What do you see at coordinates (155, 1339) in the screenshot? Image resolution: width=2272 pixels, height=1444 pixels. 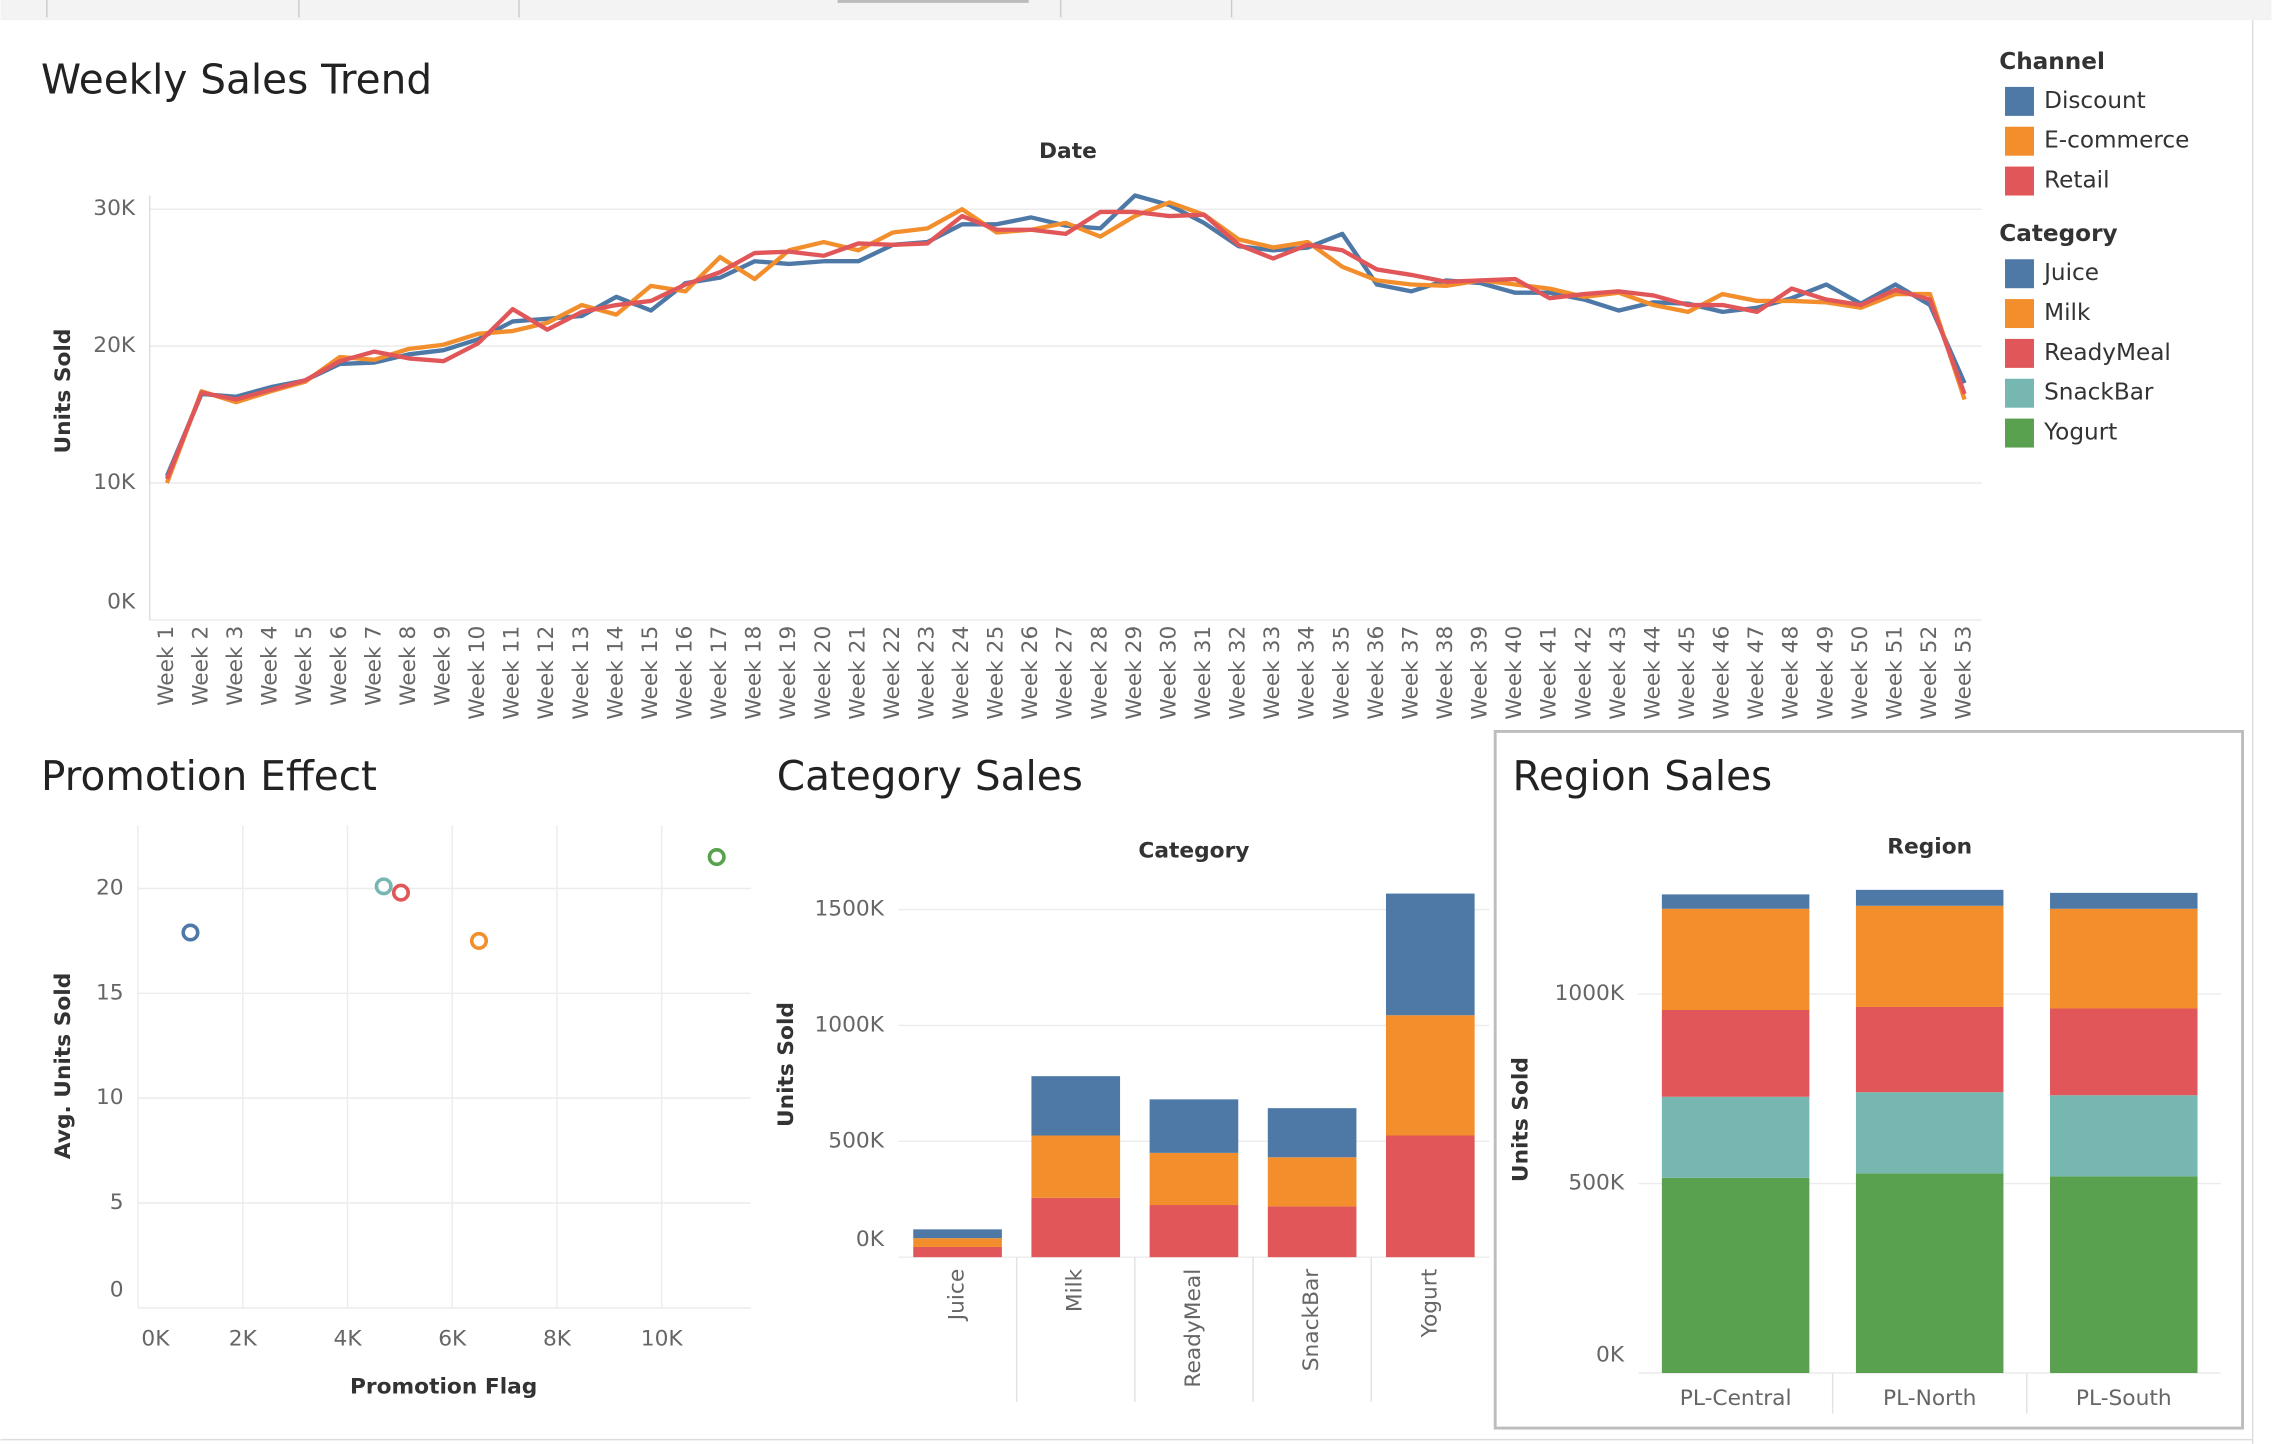 I see `x-tick-label: 0K` at bounding box center [155, 1339].